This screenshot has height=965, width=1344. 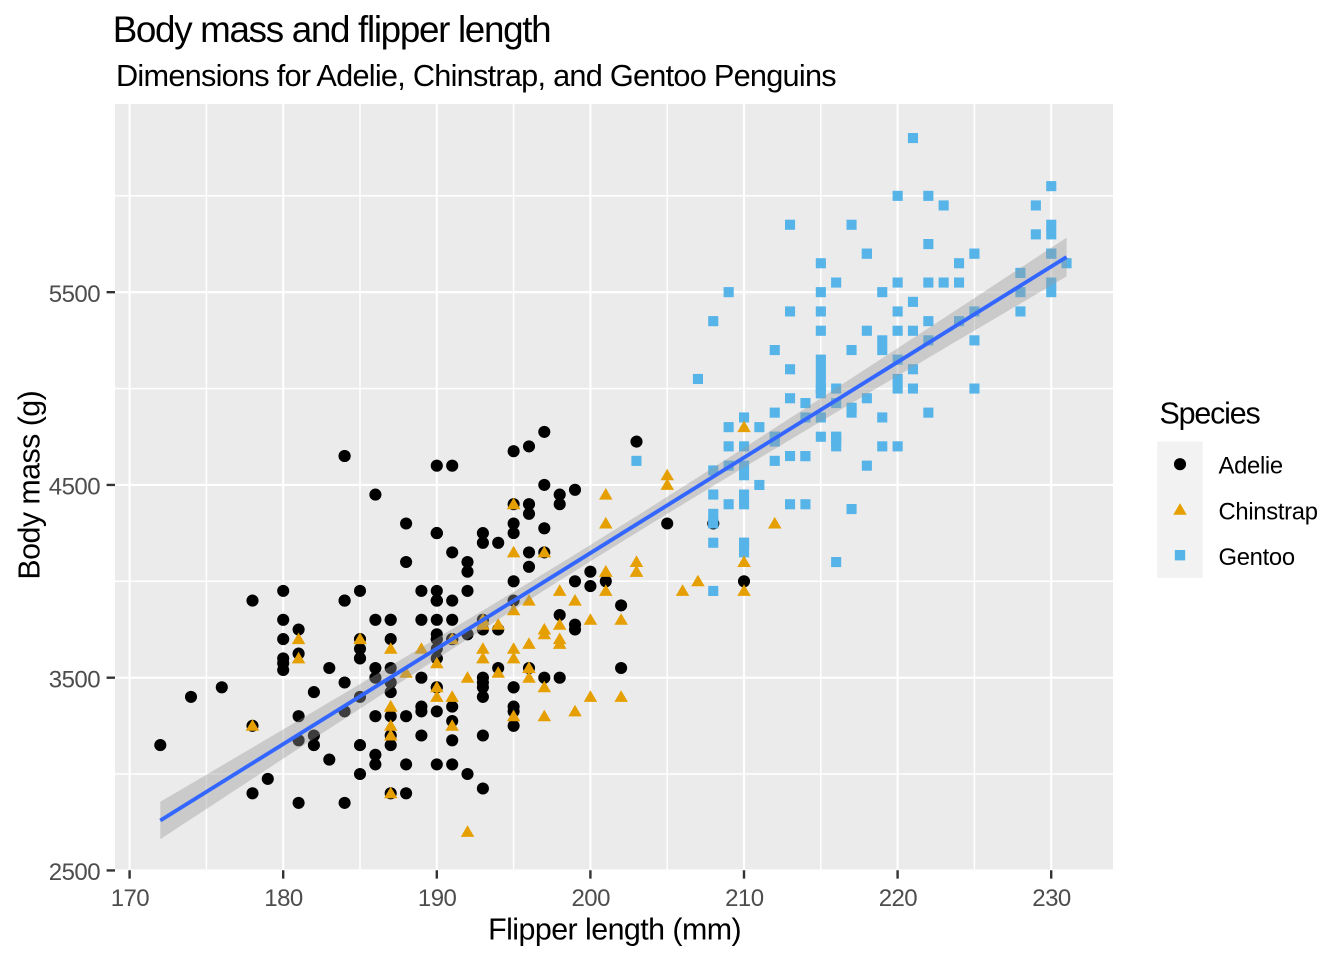 I want to click on svg-text: 200, so click(x=590, y=898).